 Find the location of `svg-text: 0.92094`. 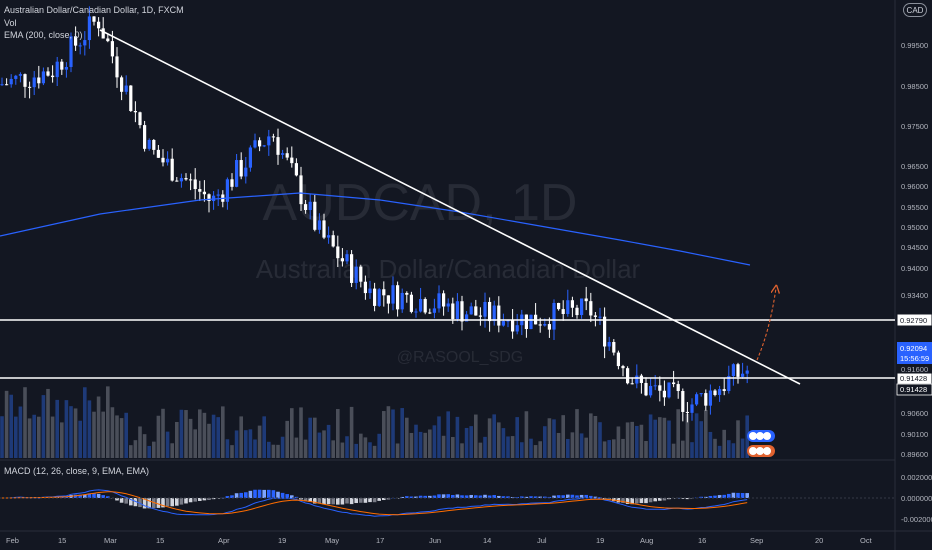

svg-text: 0.92094 is located at coordinates (913, 348).